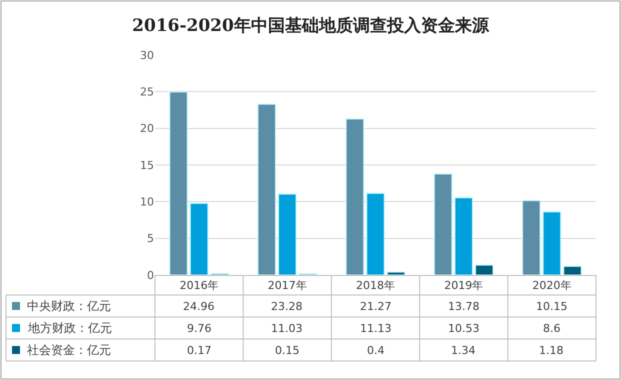 The width and height of the screenshot is (621, 380). What do you see at coordinates (147, 55) in the screenshot?
I see `y-tick-label: 30` at bounding box center [147, 55].